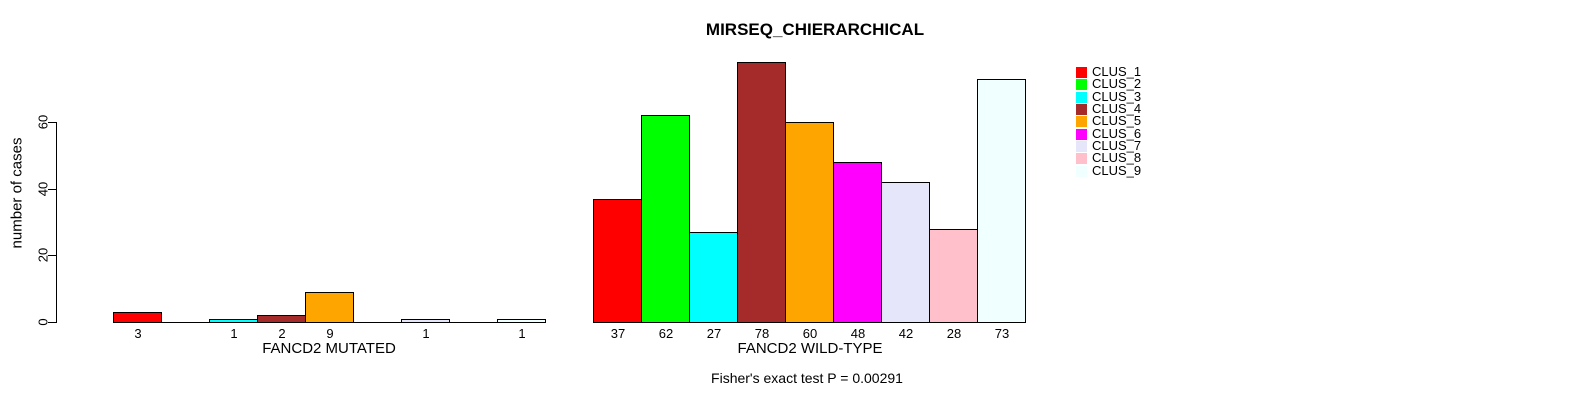 Image resolution: width=1590 pixels, height=400 pixels. I want to click on bar-CLUS_9-mutated, so click(521, 321).